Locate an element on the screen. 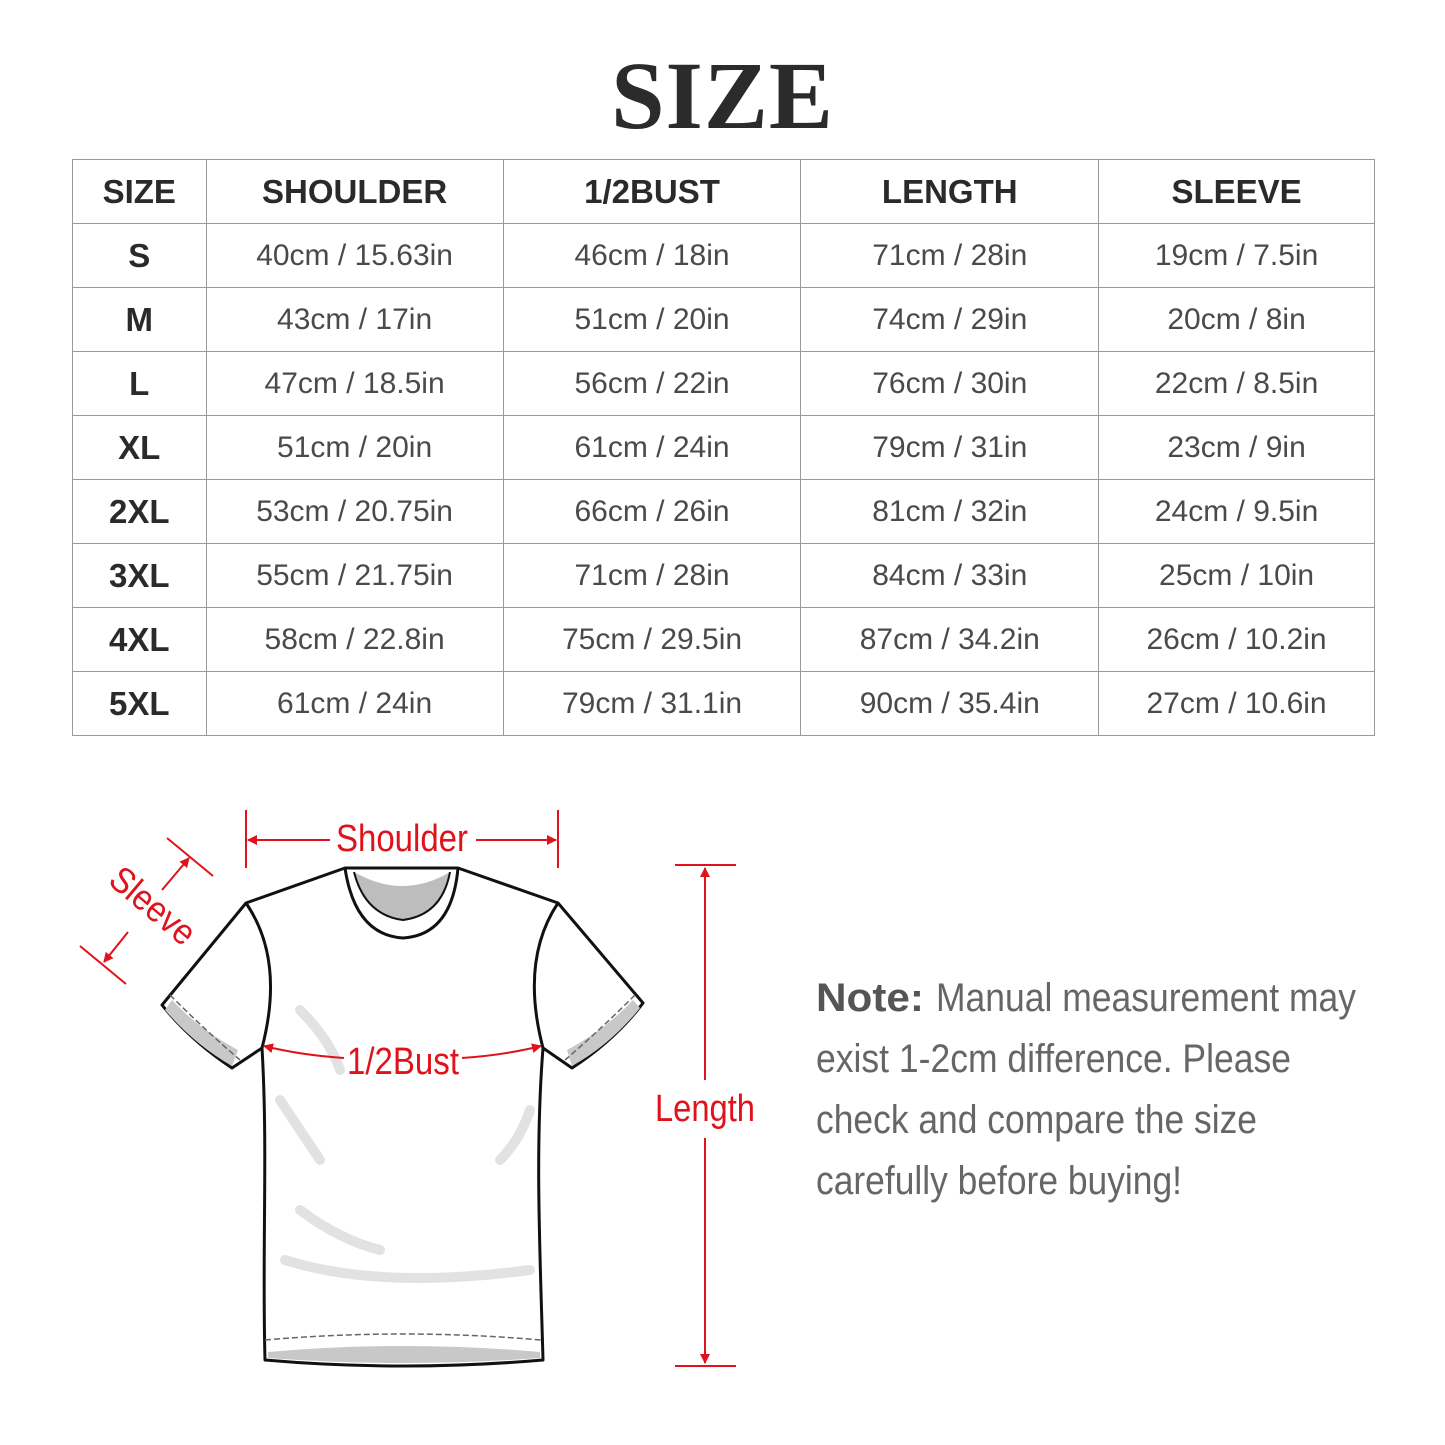  measurement-cell: 71cm / 28in is located at coordinates (652, 575).